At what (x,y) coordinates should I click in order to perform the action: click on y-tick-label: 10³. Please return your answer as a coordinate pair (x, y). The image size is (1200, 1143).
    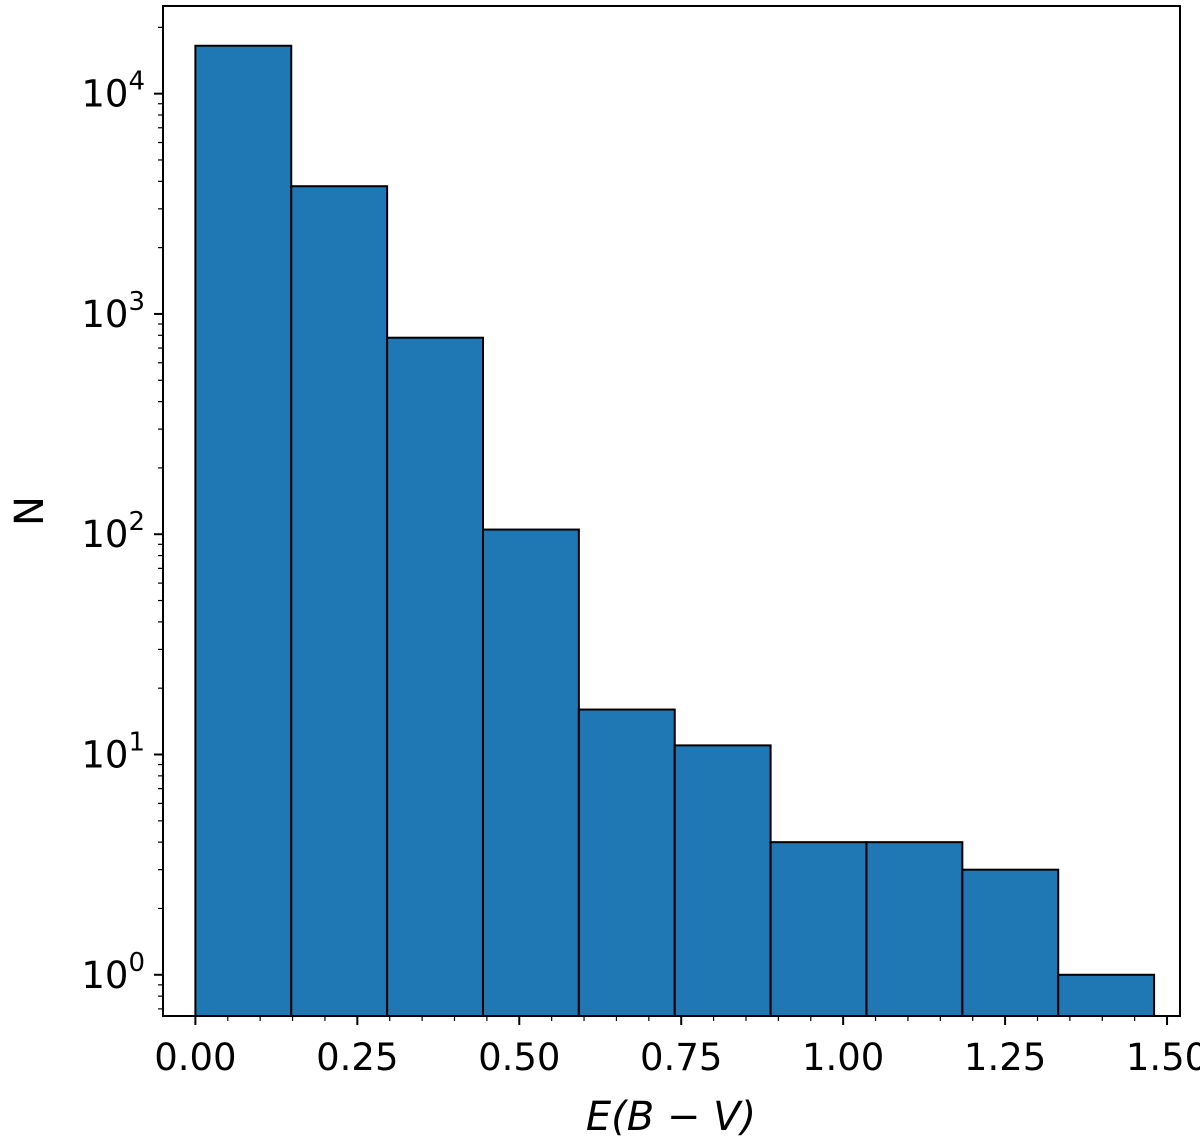
    Looking at the image, I should click on (113, 311).